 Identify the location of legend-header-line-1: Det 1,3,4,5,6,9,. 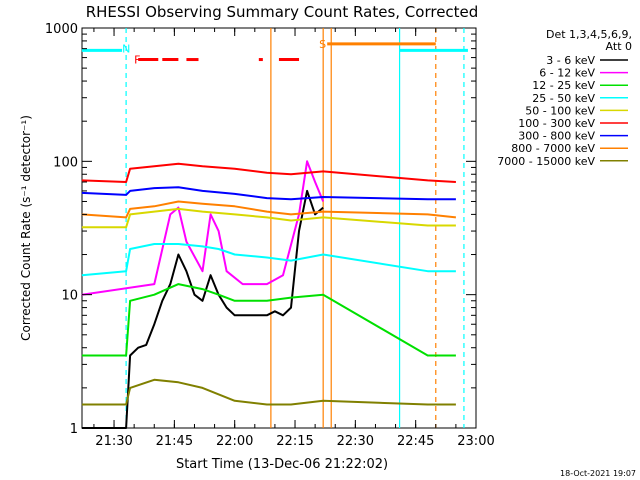
(589, 34).